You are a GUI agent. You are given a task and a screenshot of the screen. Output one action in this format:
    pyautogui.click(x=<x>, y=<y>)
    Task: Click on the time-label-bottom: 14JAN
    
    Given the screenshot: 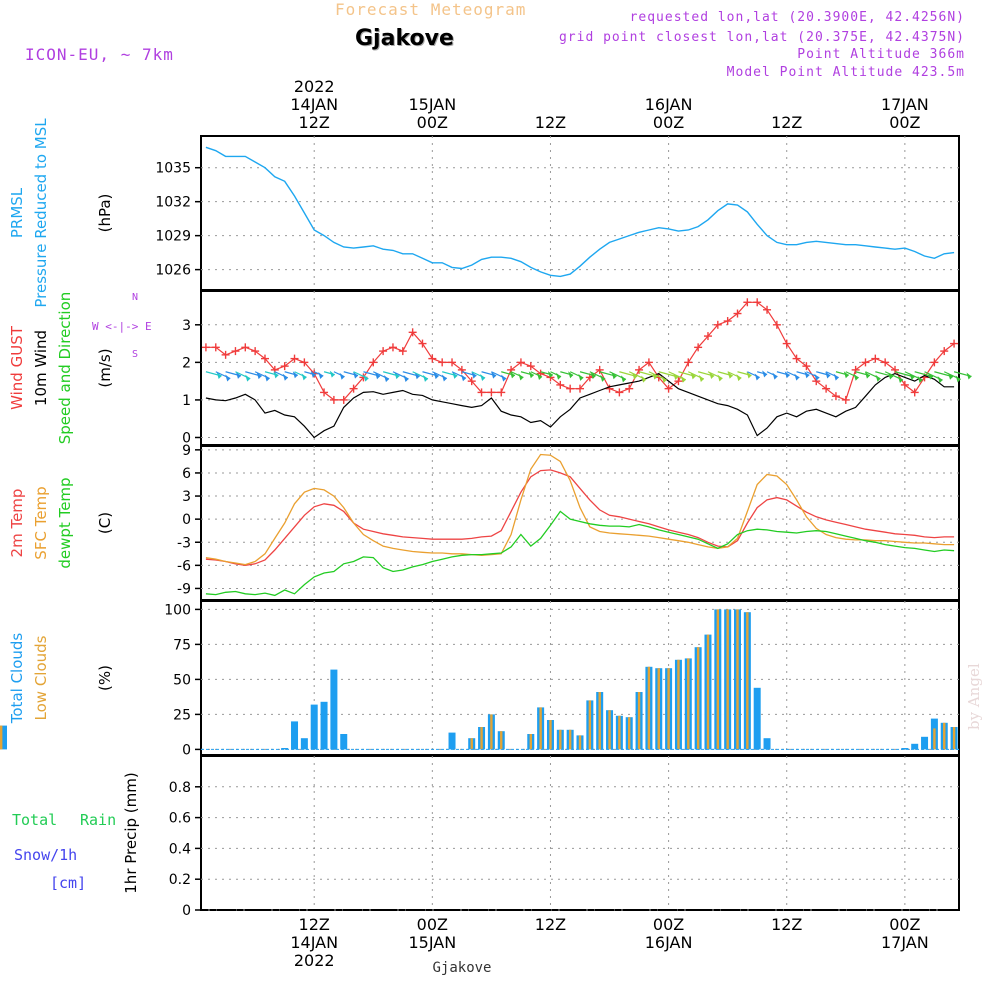 What is the action you would take?
    pyautogui.click(x=314, y=942)
    